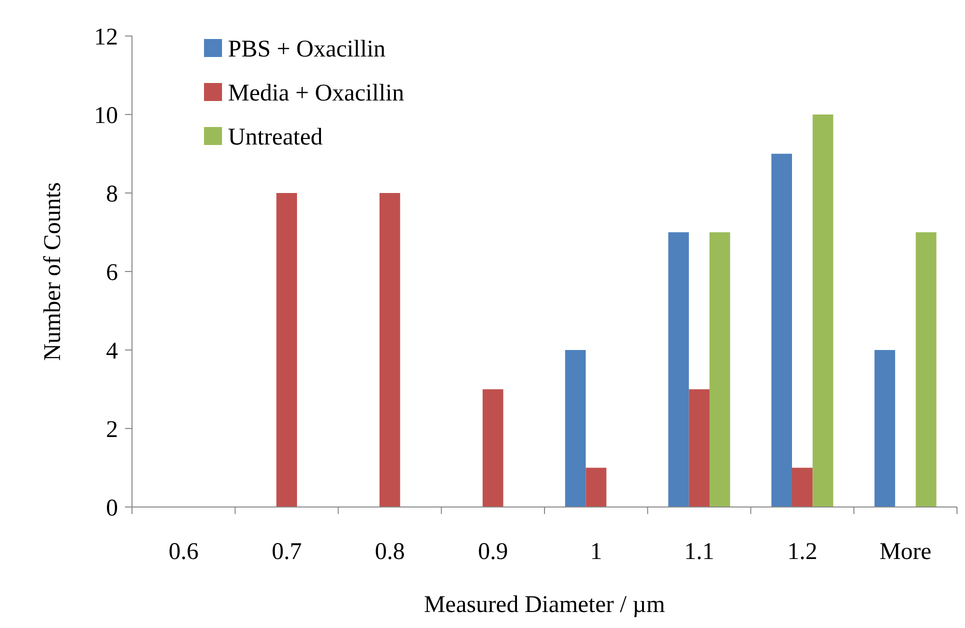 The height and width of the screenshot is (628, 965). I want to click on legend-label: Untreated, so click(275, 137).